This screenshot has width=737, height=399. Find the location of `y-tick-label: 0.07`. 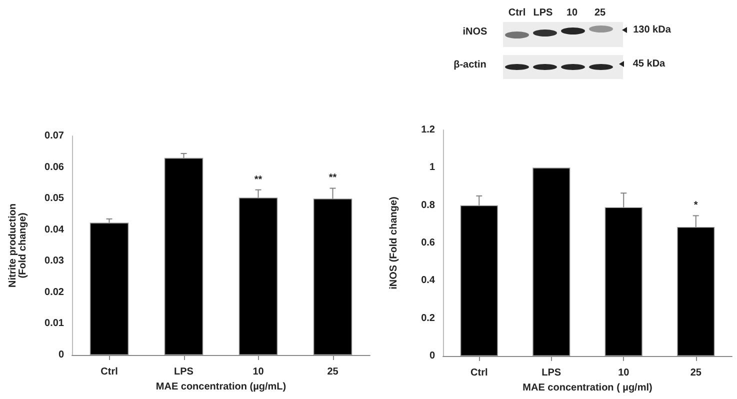

y-tick-label: 0.07 is located at coordinates (54, 136).